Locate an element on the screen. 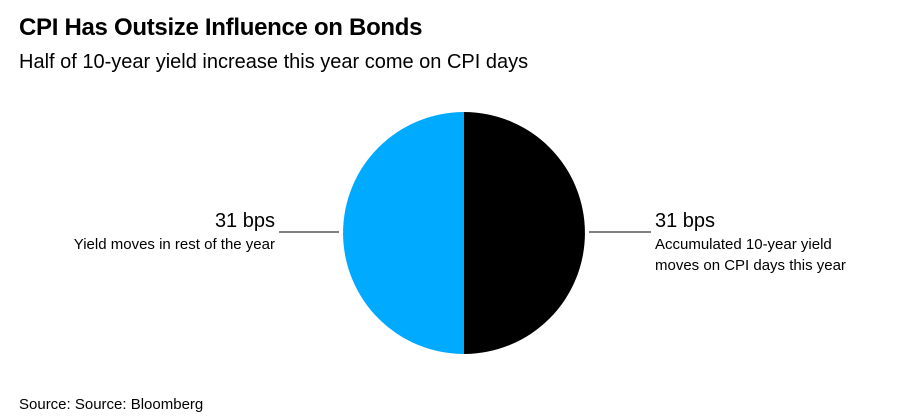 This screenshot has height=420, width=919. slice-value-label-left: 31 bps is located at coordinates (245, 221).